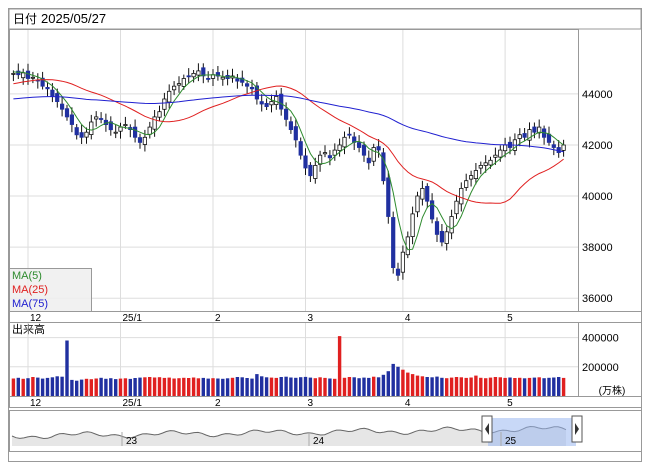 The image size is (653, 475). Describe the element at coordinates (408, 403) in the screenshot. I see `month-label: 4` at that location.